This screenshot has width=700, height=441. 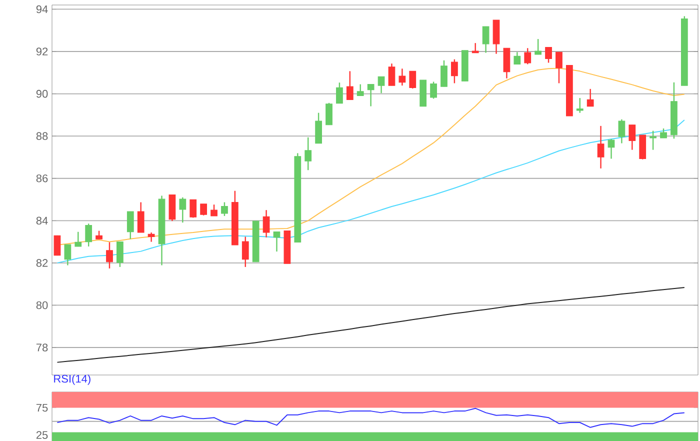 What do you see at coordinates (42, 94) in the screenshot?
I see `y-tick-label: 90` at bounding box center [42, 94].